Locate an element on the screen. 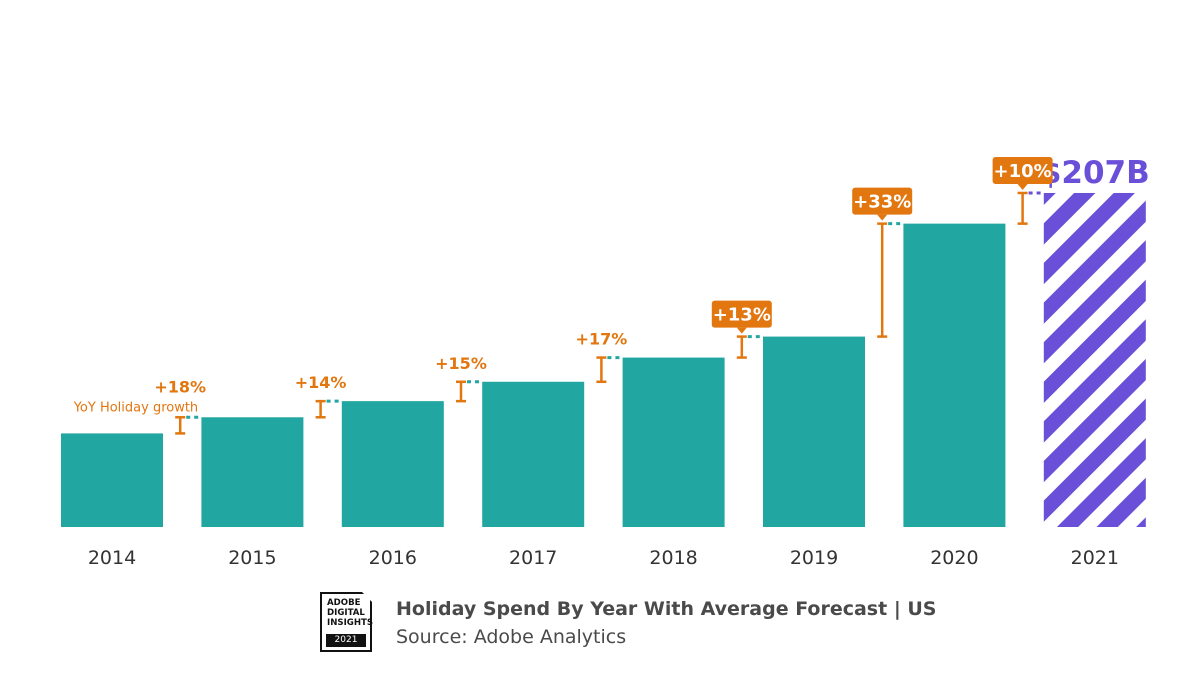 This screenshot has width=1200, height=700. logo-line-2: DIGITAL is located at coordinates (346, 613).